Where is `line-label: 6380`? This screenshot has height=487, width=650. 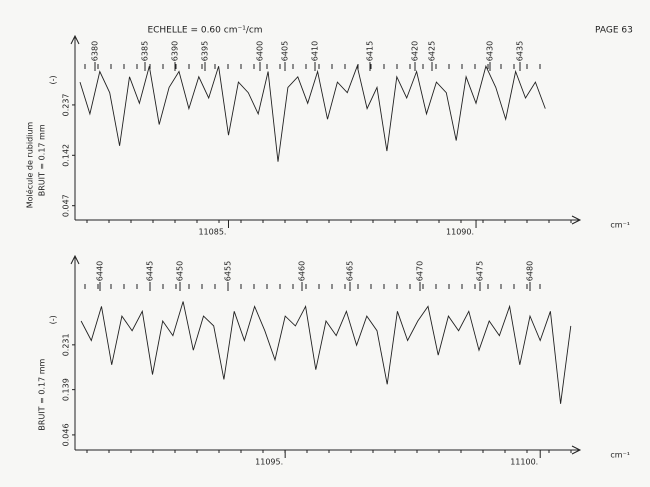
line-label: 6380 is located at coordinates (95, 51).